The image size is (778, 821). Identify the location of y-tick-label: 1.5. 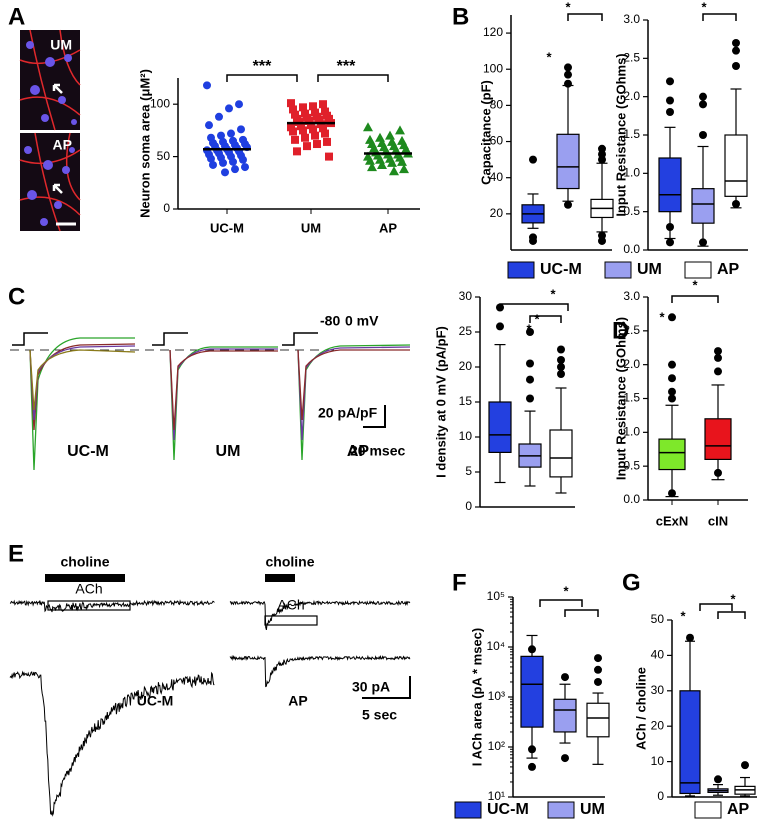
(631, 398).